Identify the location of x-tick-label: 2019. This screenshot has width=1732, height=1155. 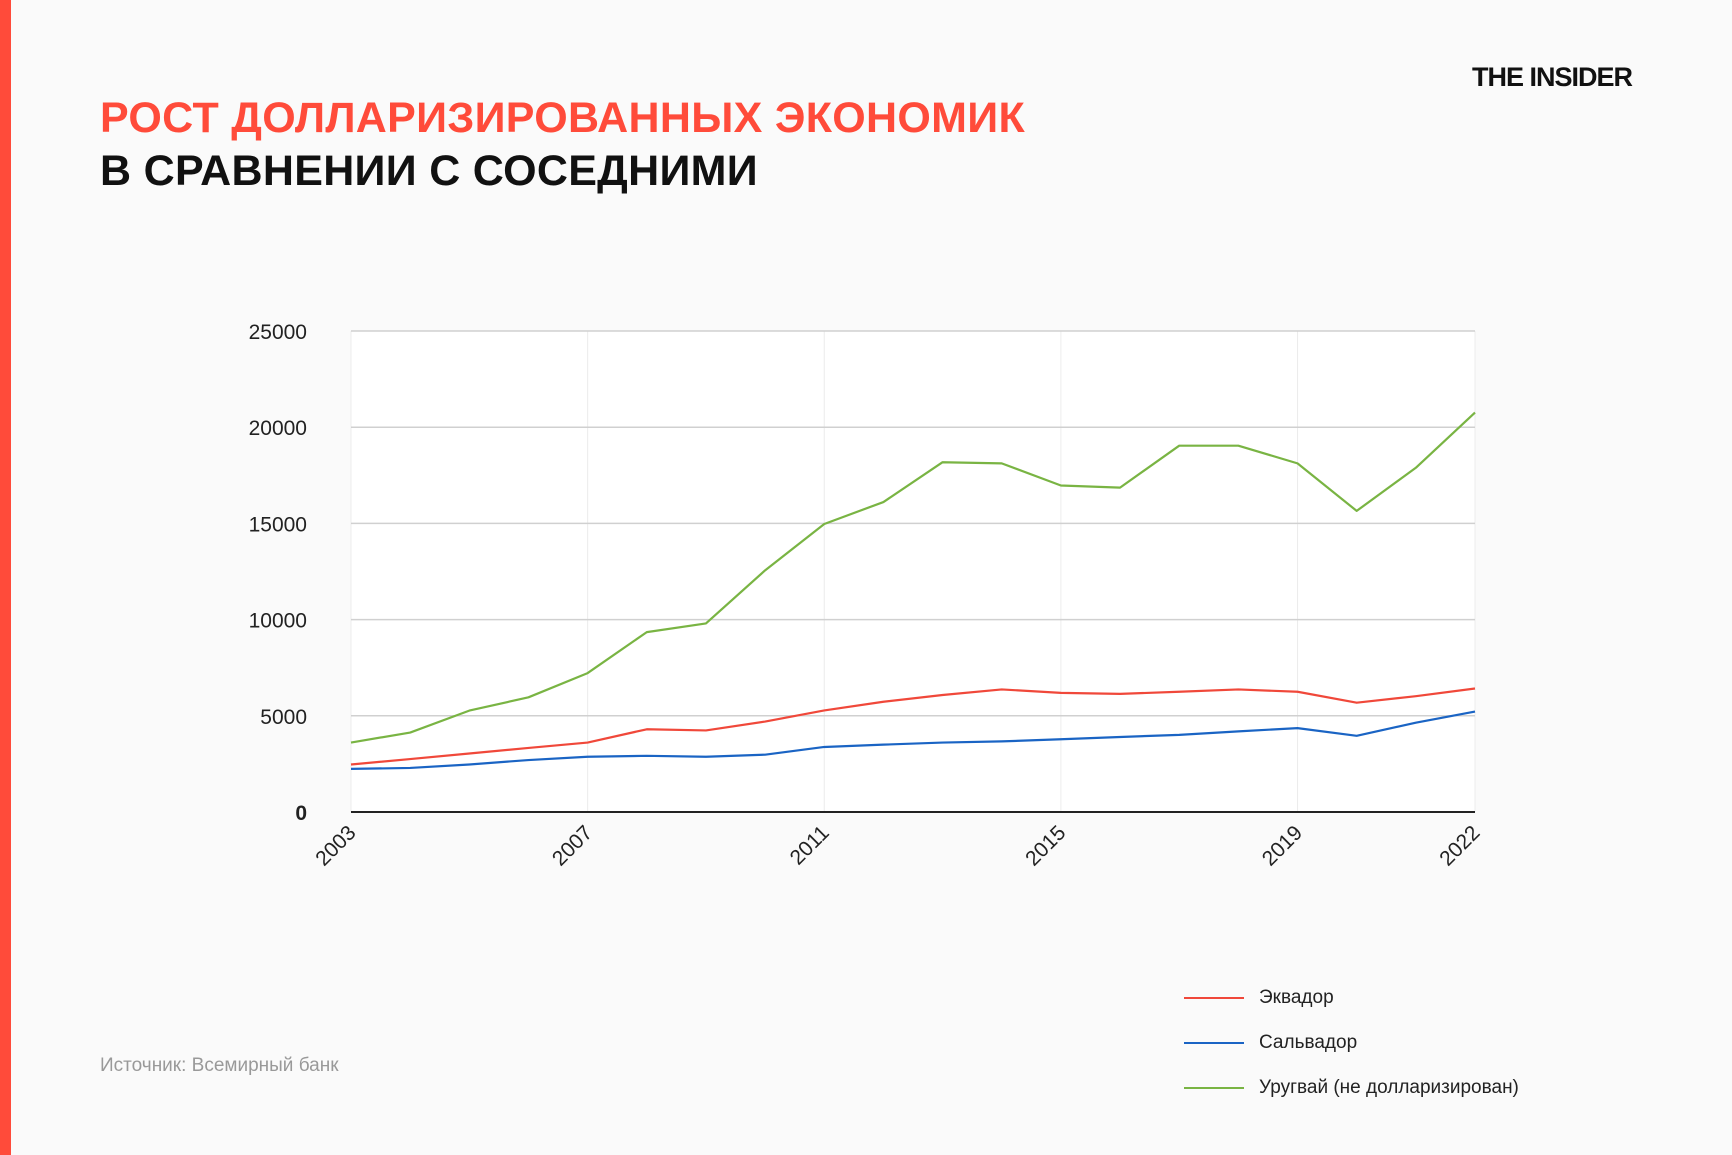
(1282, 845).